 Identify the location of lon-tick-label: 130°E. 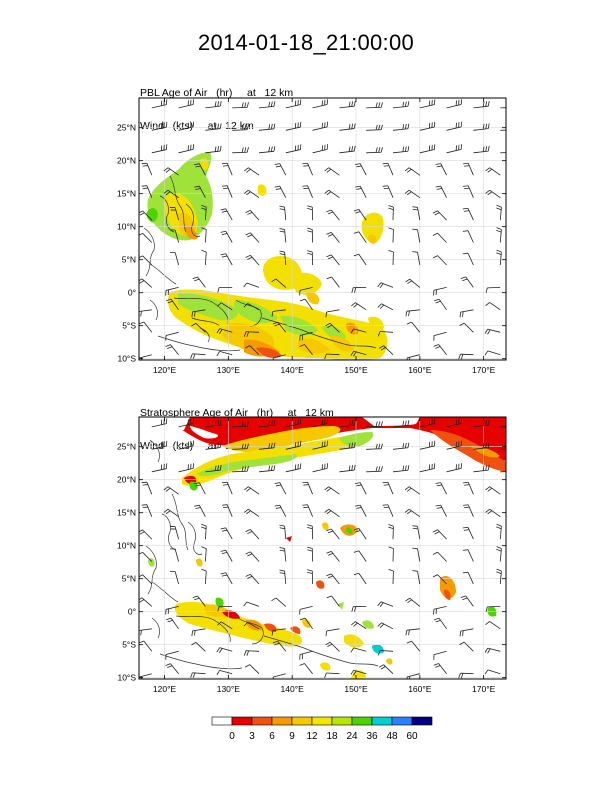
(229, 689).